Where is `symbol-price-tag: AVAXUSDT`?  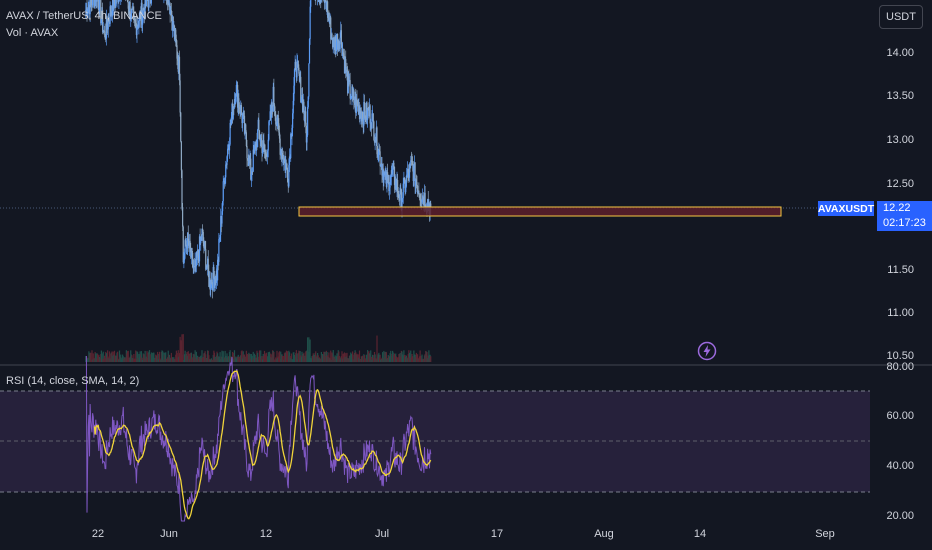
symbol-price-tag: AVAXUSDT is located at coordinates (846, 208).